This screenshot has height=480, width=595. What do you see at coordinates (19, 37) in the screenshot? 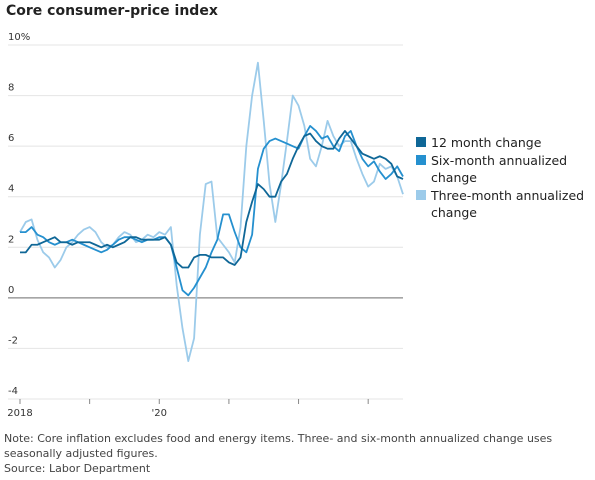
I see `y-tick-label: 10%` at bounding box center [19, 37].